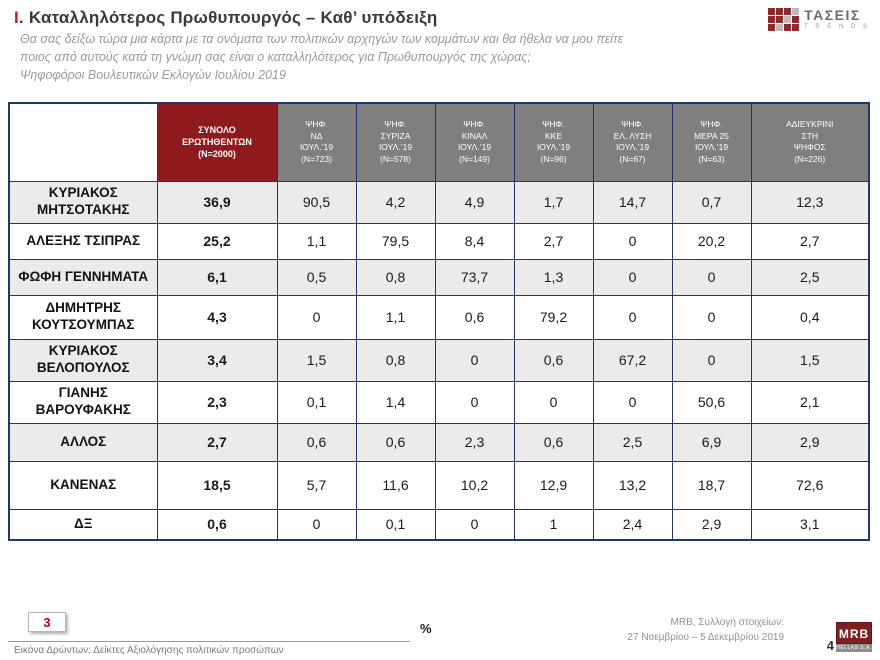 Image resolution: width=880 pixels, height=660 pixels. I want to click on slide-reference-box: 3, so click(47, 622).